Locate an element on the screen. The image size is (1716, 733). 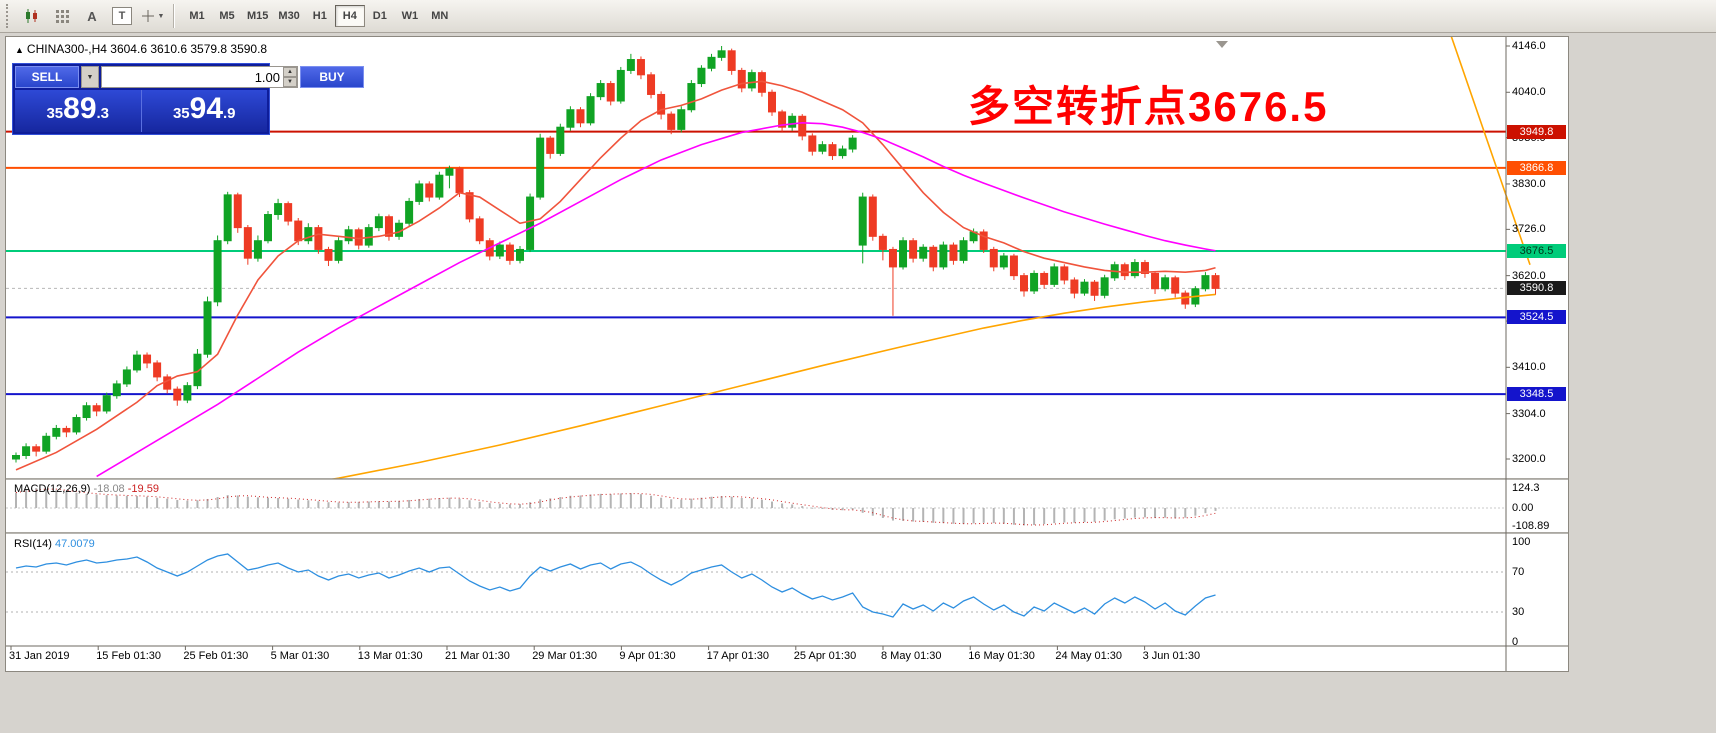
buy-price: 35 94.9 is located at coordinates (205, 111).